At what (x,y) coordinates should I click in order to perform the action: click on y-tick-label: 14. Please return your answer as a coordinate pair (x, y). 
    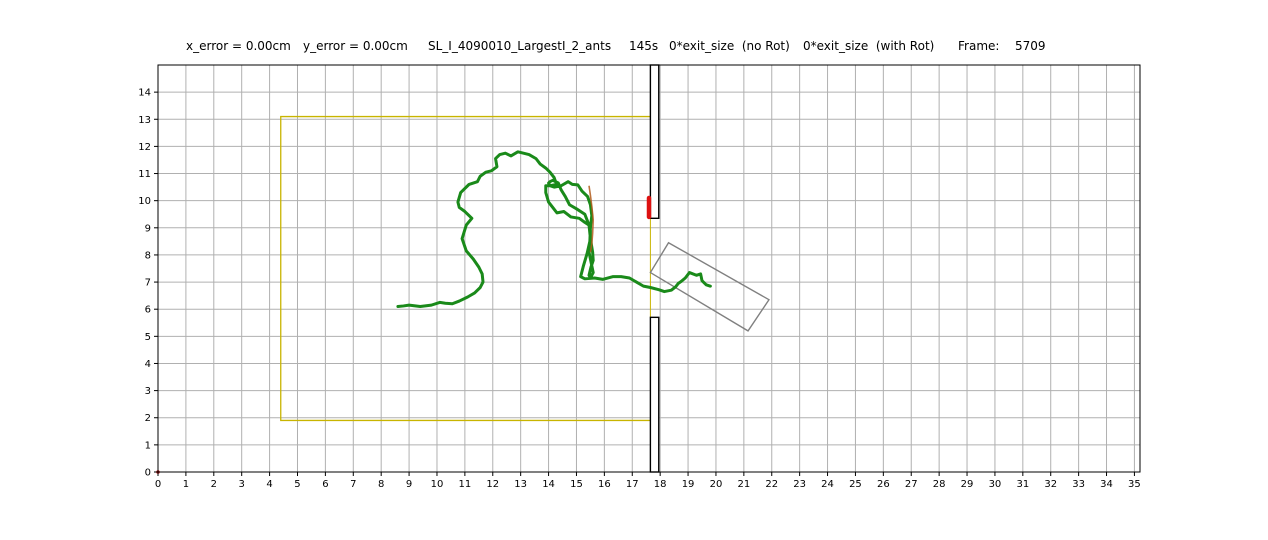
    Looking at the image, I should click on (144, 93).